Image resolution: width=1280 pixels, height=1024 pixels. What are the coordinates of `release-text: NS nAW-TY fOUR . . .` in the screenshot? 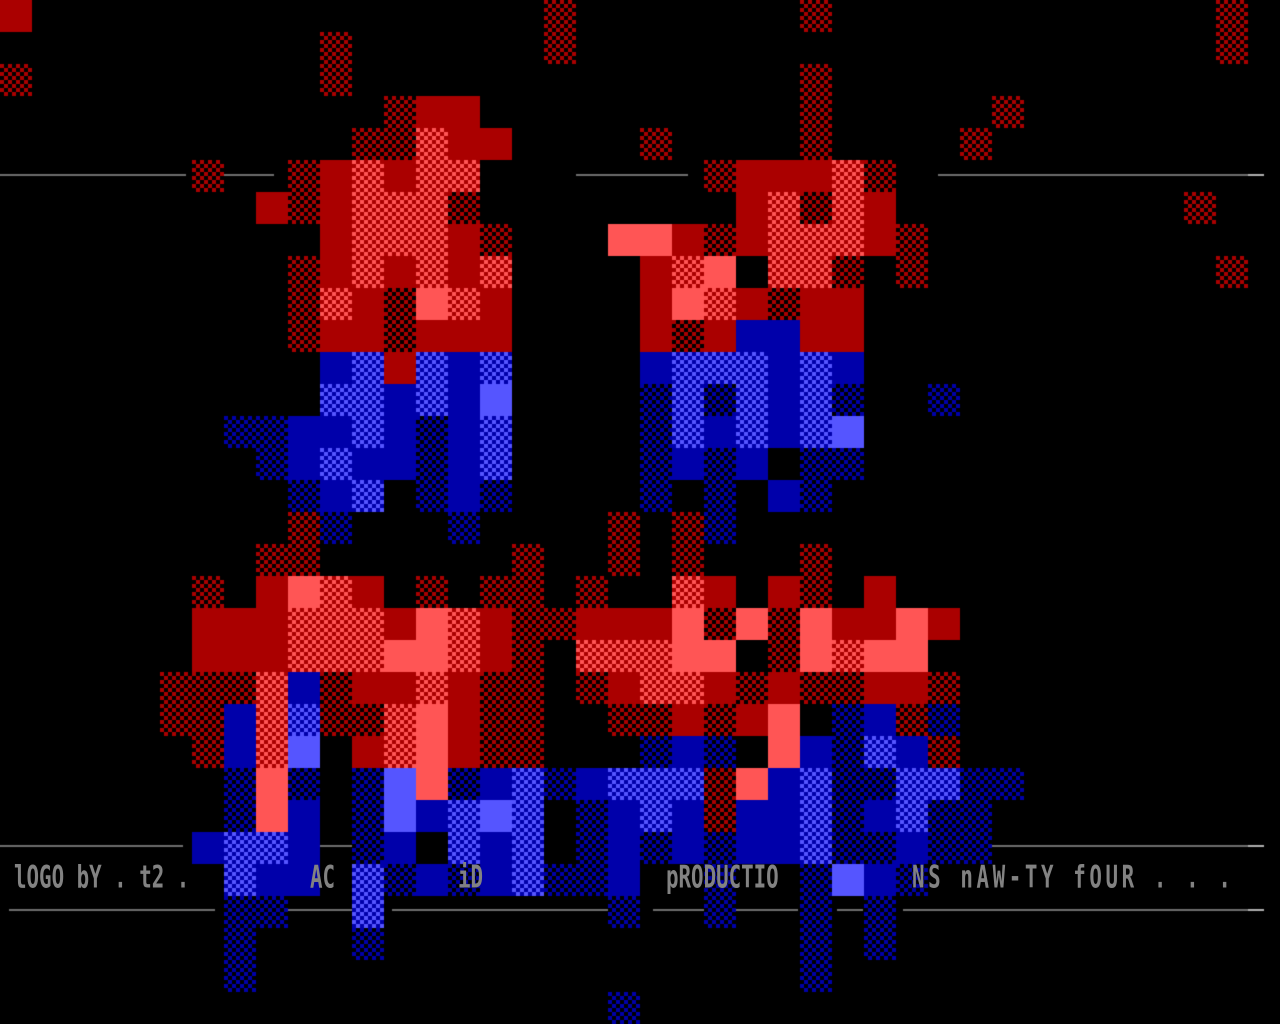 It's located at (1073, 878).